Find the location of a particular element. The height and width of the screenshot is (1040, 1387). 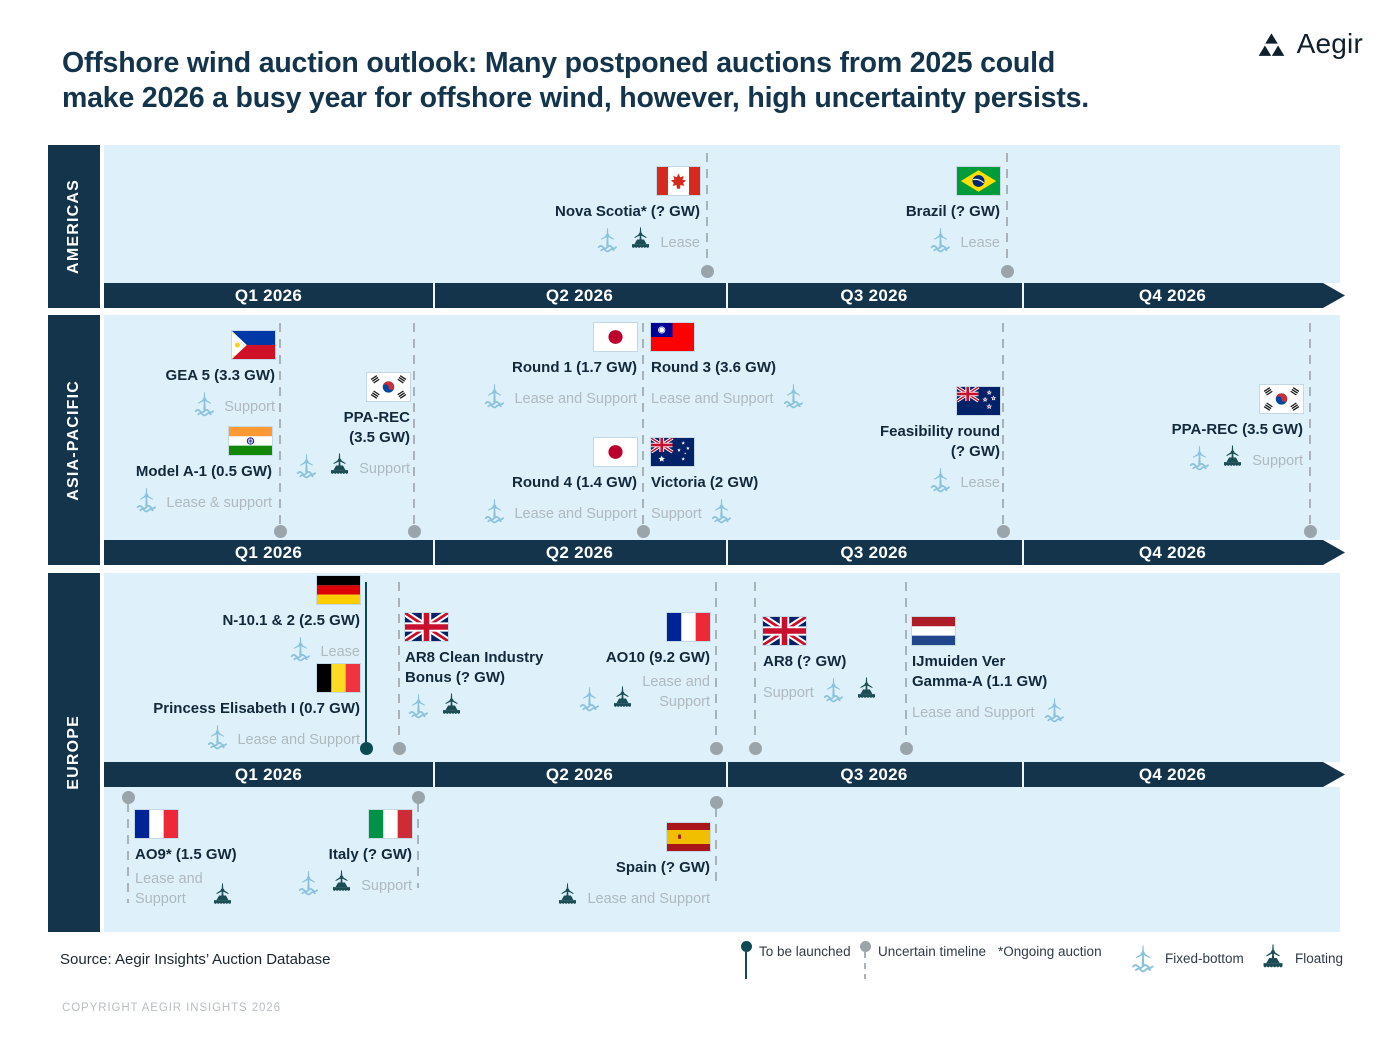

legend-ongoing-auction: *Ongoing auction is located at coordinates (1050, 951).